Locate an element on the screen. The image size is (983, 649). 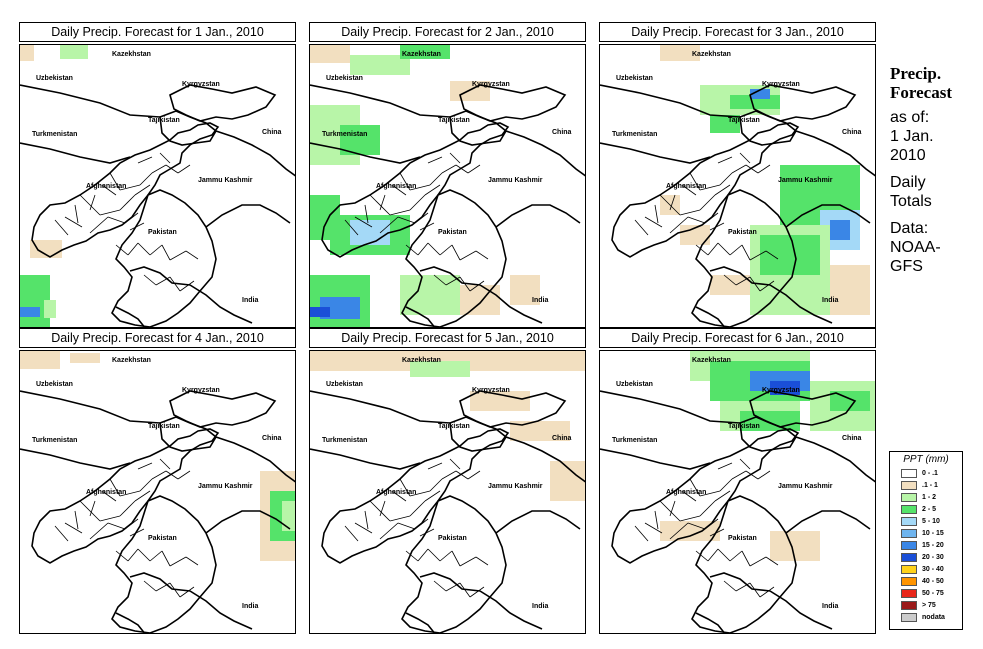
data-line3: GFS is located at coordinates (906, 266).